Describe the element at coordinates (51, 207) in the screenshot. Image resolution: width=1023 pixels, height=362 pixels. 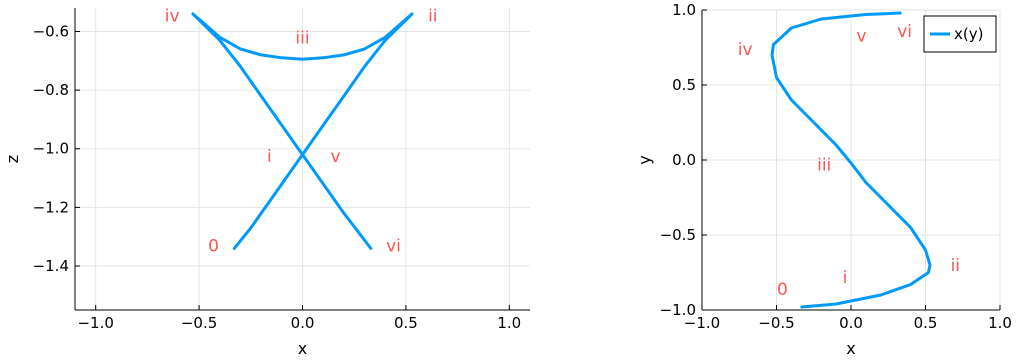
I see `y-tick-label: −1.2` at that location.